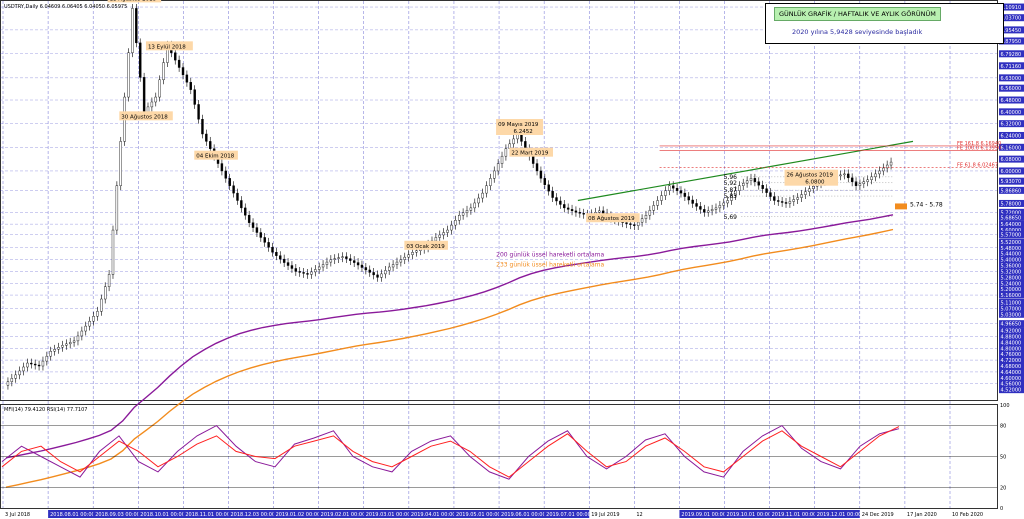  Describe the element at coordinates (1011, 191) in the screenshot. I see `y-tick-label: 5.86860` at that location.